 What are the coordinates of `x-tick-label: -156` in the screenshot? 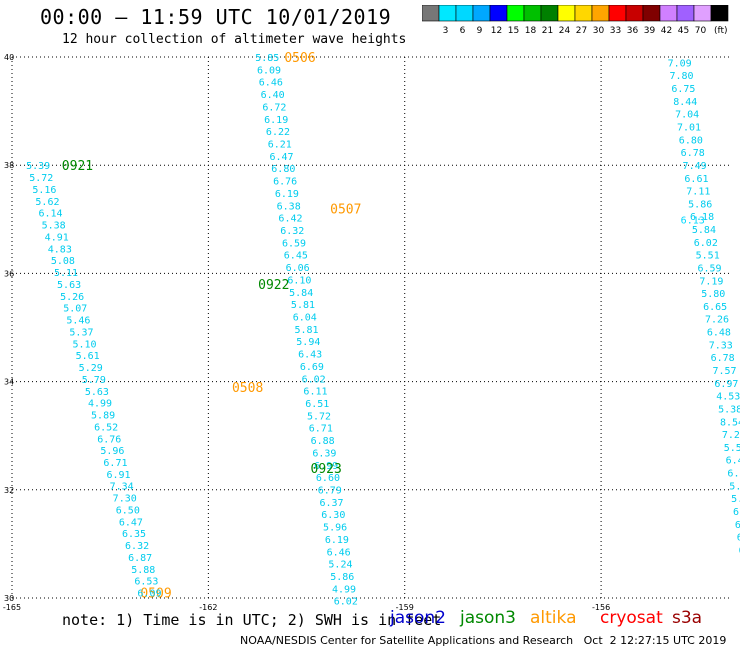 It's located at (601, 607).